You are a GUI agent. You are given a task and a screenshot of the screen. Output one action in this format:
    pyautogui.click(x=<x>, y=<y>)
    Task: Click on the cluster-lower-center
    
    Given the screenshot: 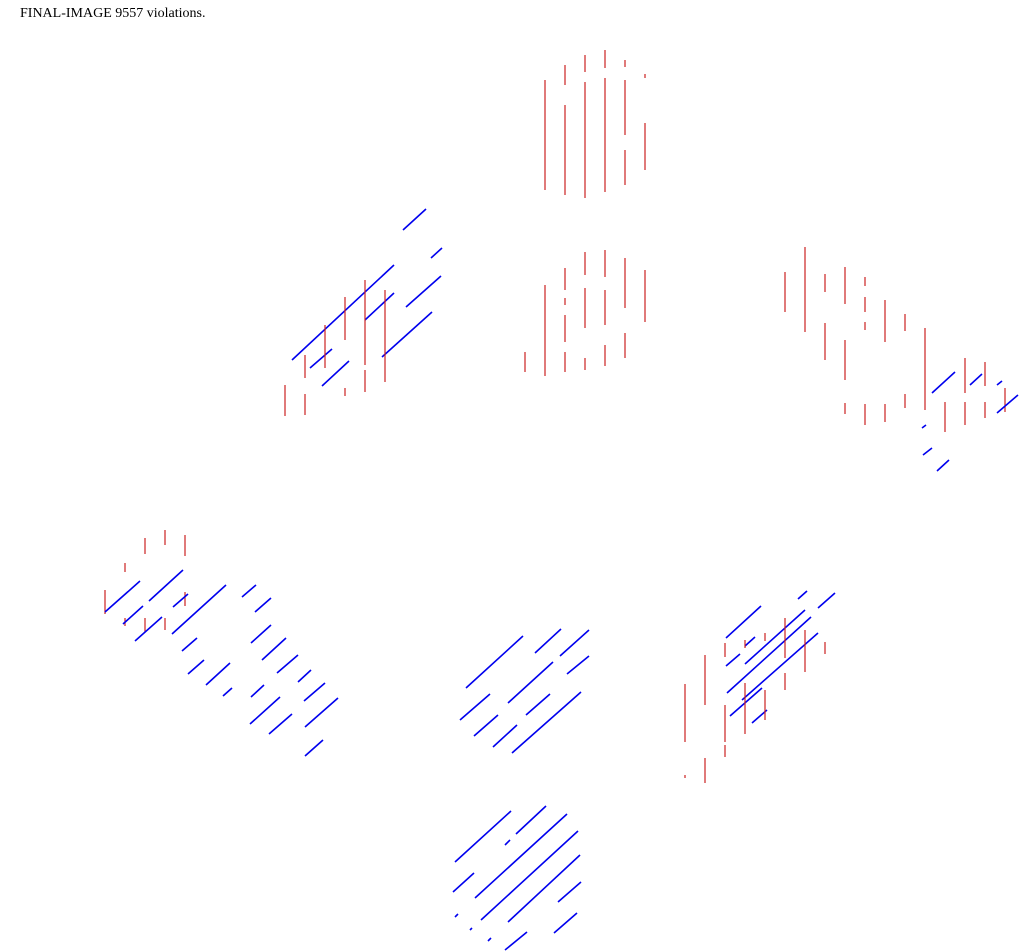 What is the action you would take?
    pyautogui.click(x=524, y=691)
    